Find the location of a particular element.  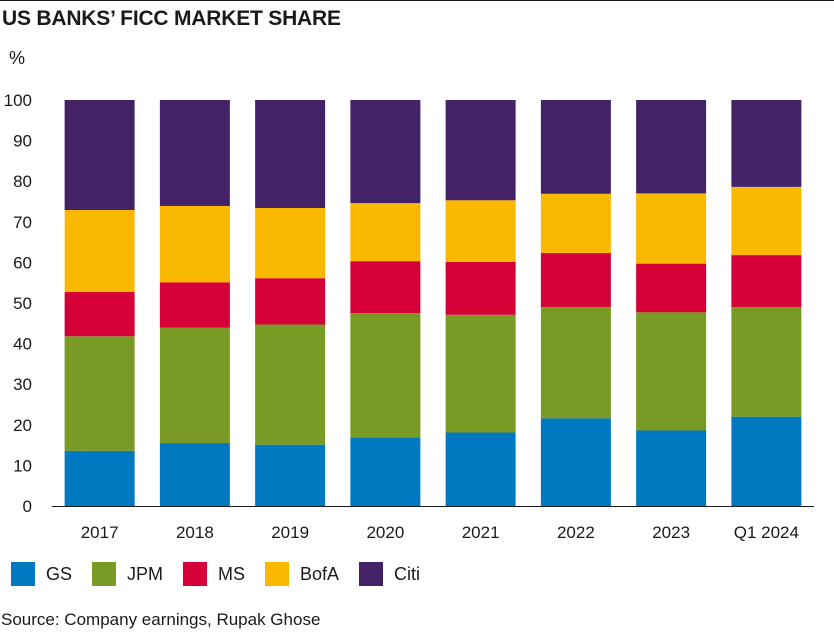

legend-item-ms: MS is located at coordinates (214, 574).